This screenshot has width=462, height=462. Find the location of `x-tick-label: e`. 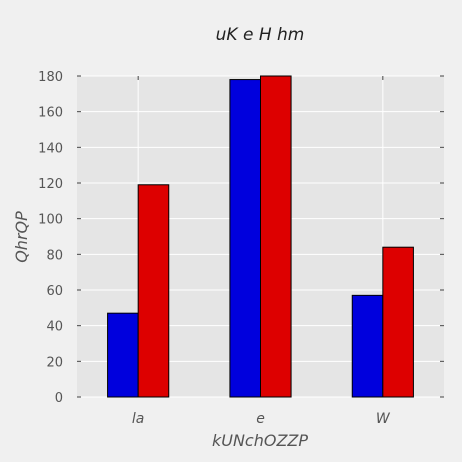

x-tick-label: e is located at coordinates (260, 419).